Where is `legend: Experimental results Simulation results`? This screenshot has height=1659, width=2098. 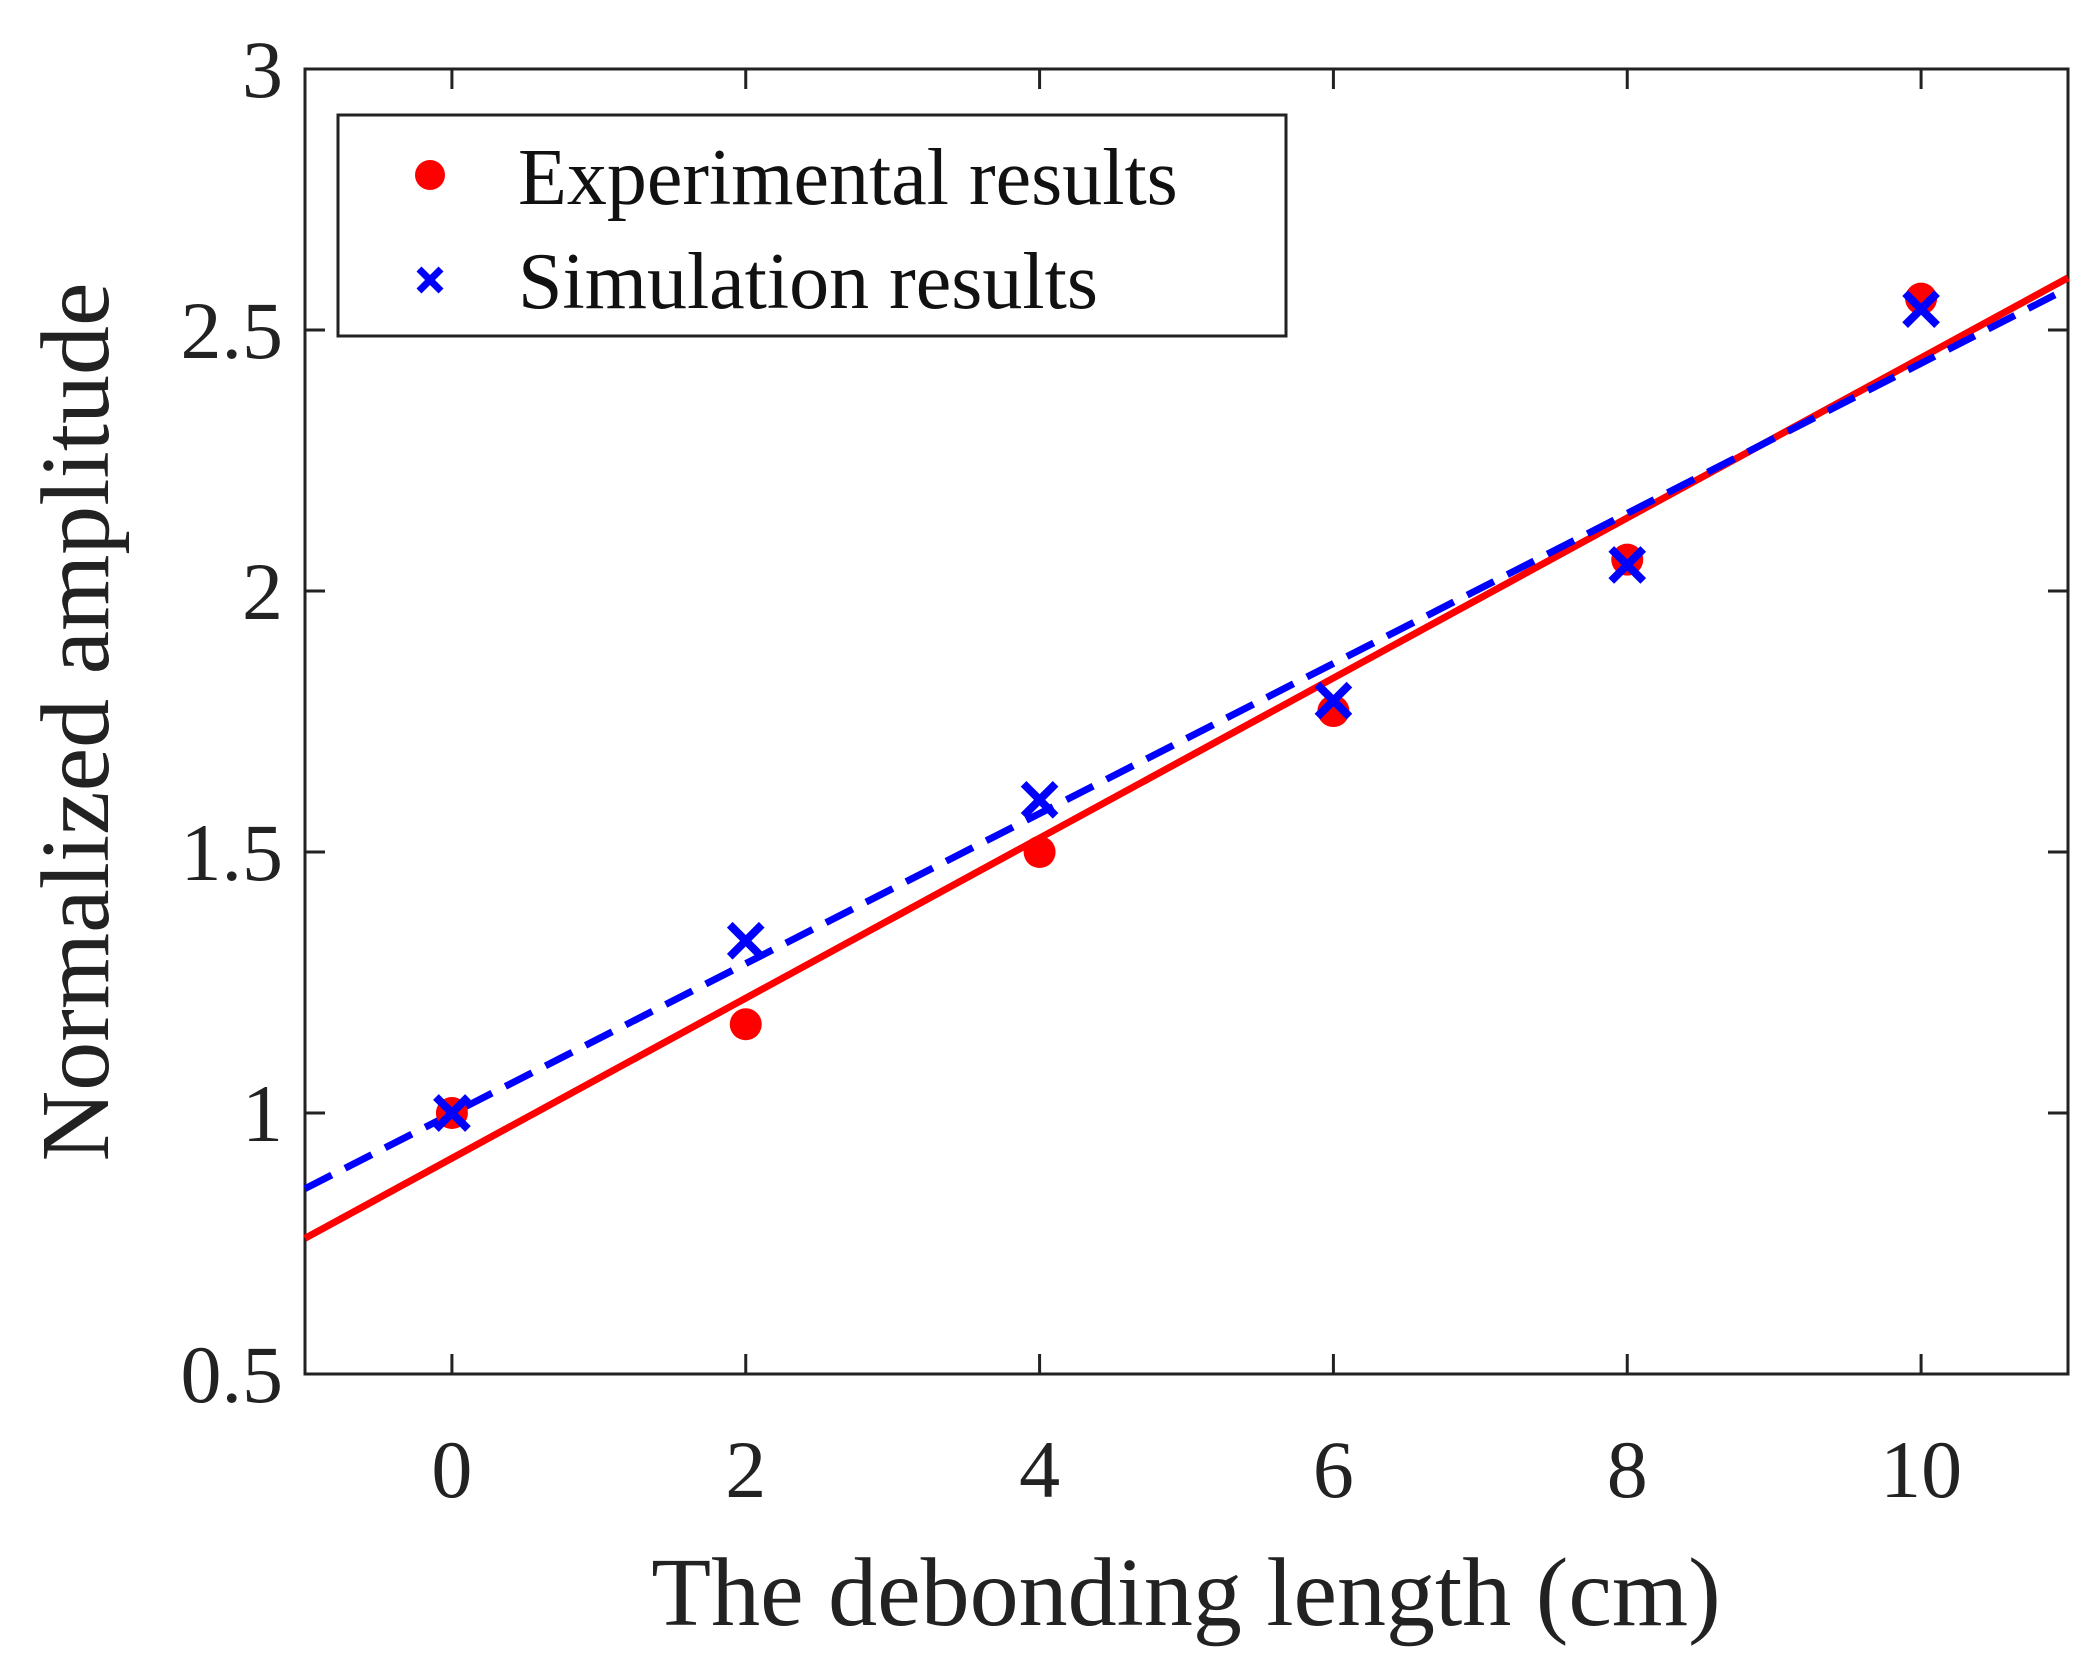
legend: Experimental results Simulation results is located at coordinates (812, 225).